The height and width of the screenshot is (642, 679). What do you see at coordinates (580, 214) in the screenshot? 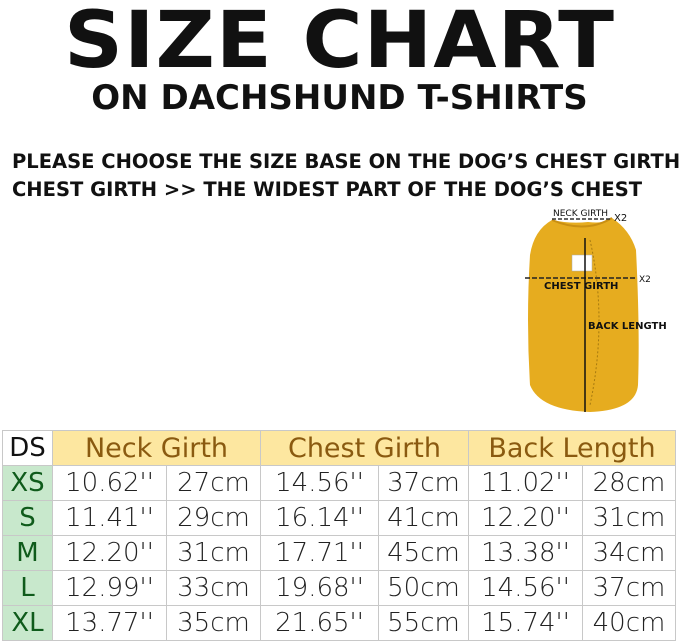
I see `neck-girth-label: NECK GIRTH` at bounding box center [580, 214].